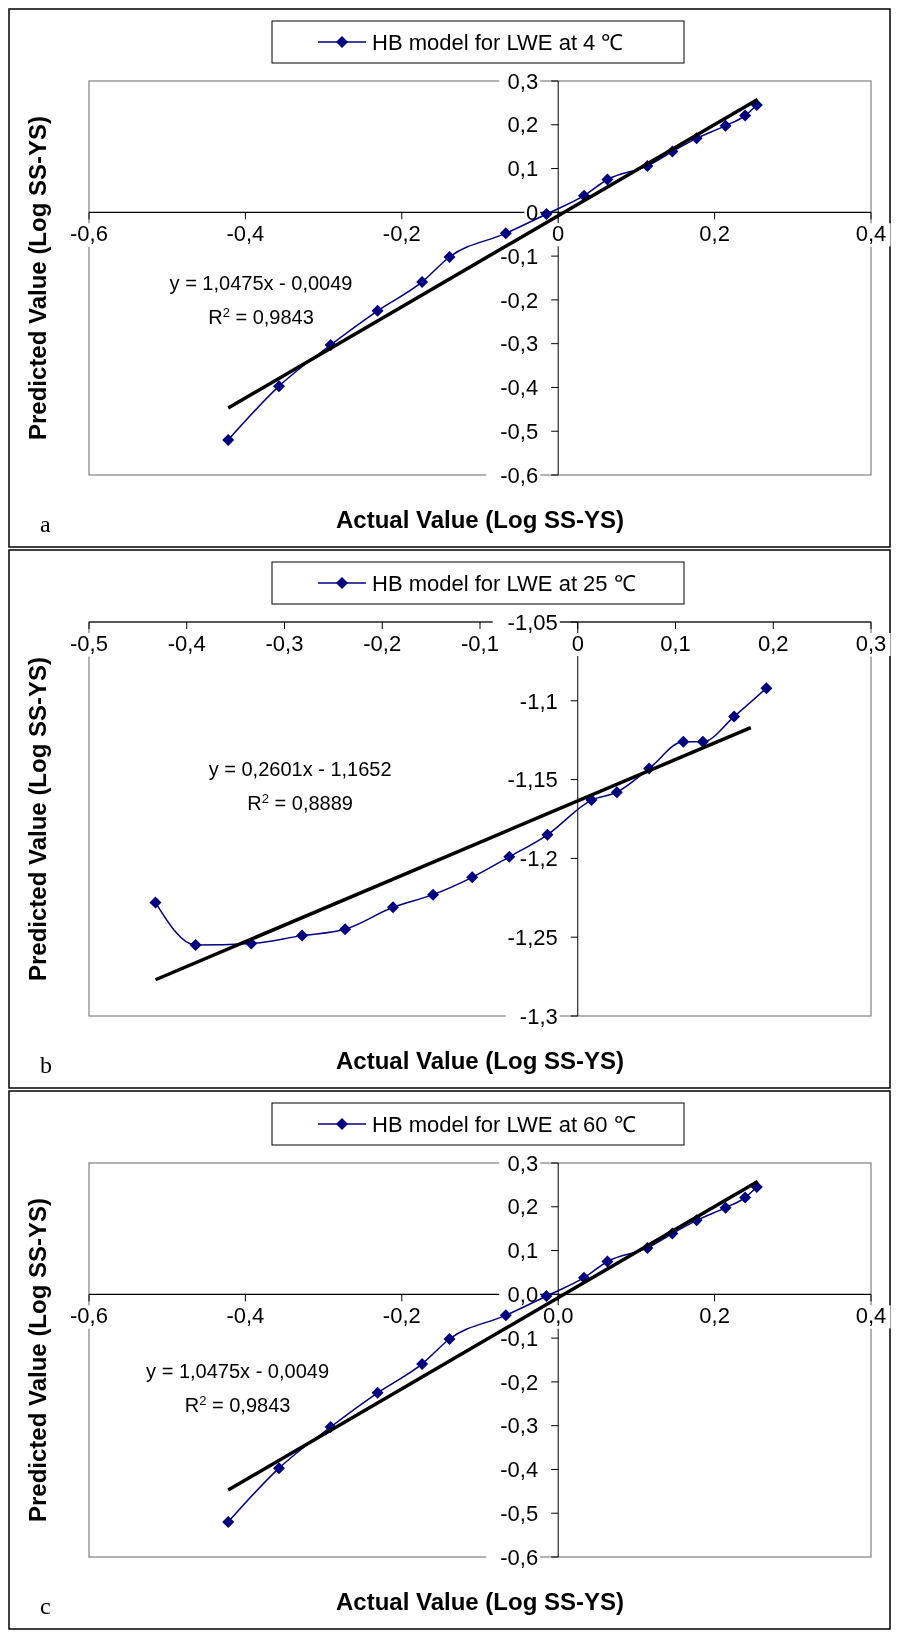 The width and height of the screenshot is (899, 1638). I want to click on text: b, so click(46, 1065).